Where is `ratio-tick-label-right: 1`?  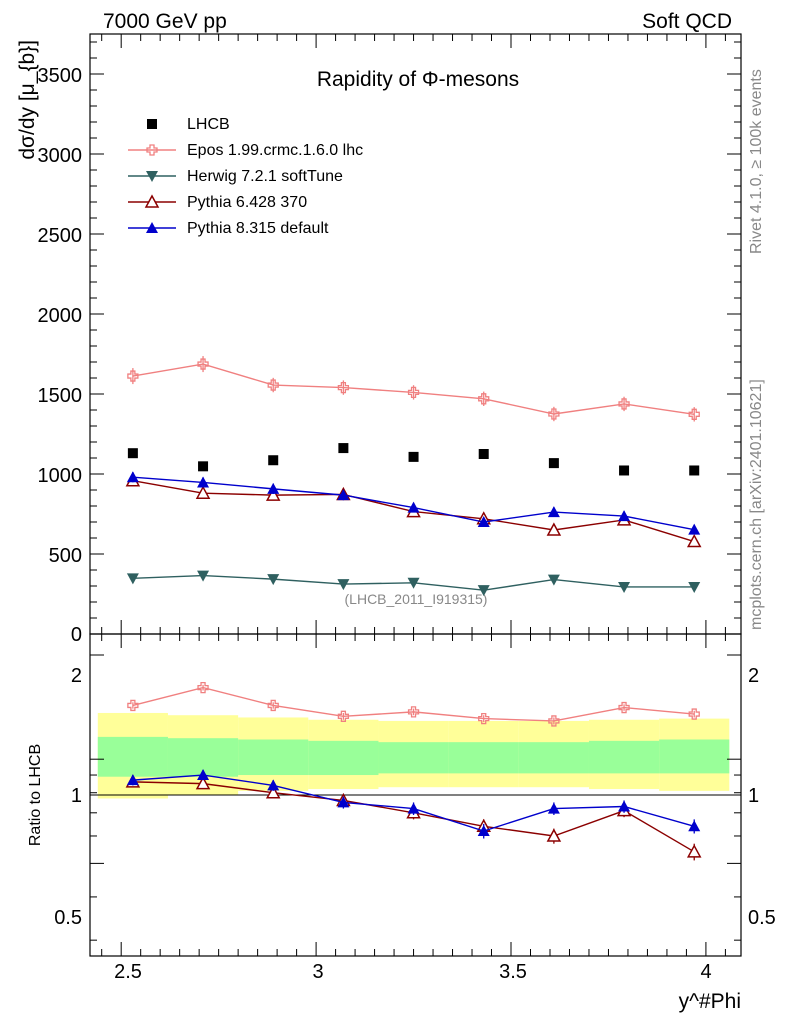
ratio-tick-label-right: 1 is located at coordinates (753, 796).